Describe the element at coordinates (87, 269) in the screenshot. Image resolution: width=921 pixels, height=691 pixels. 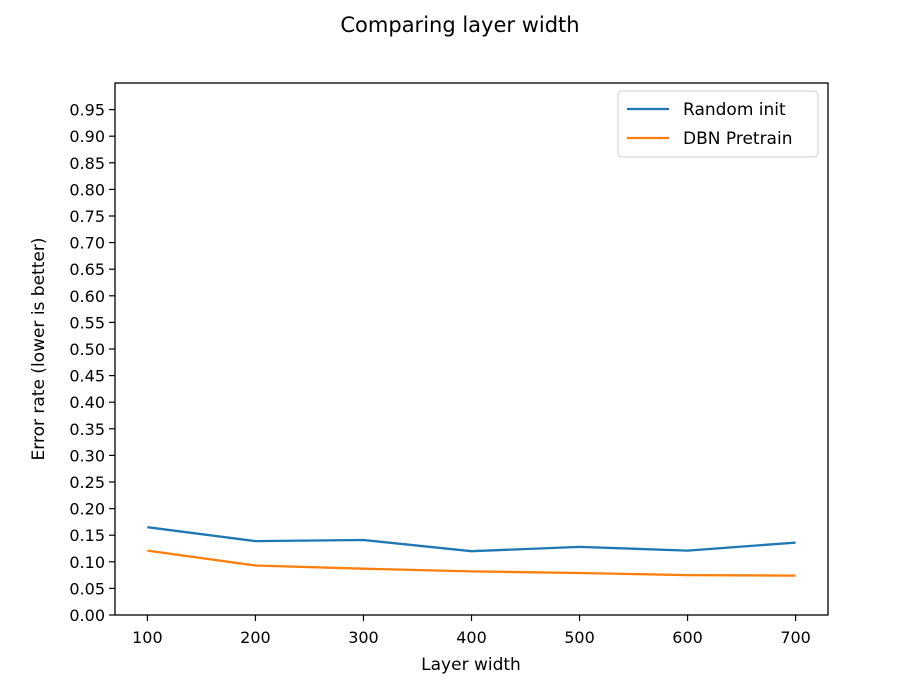
I see `y-tick-label: 0.65` at that location.